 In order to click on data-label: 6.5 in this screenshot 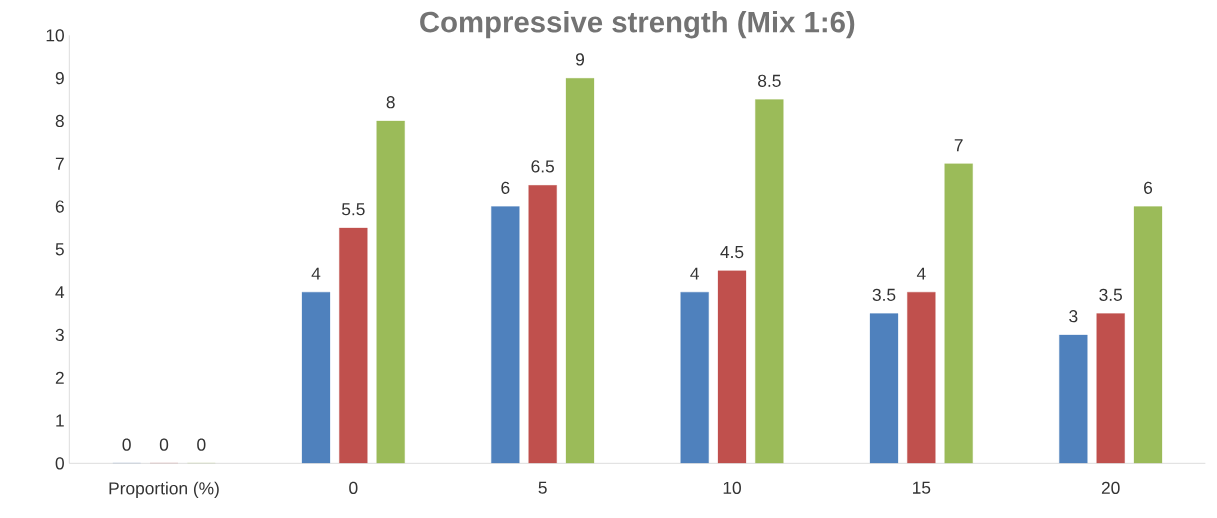, I will do `click(542, 166)`.